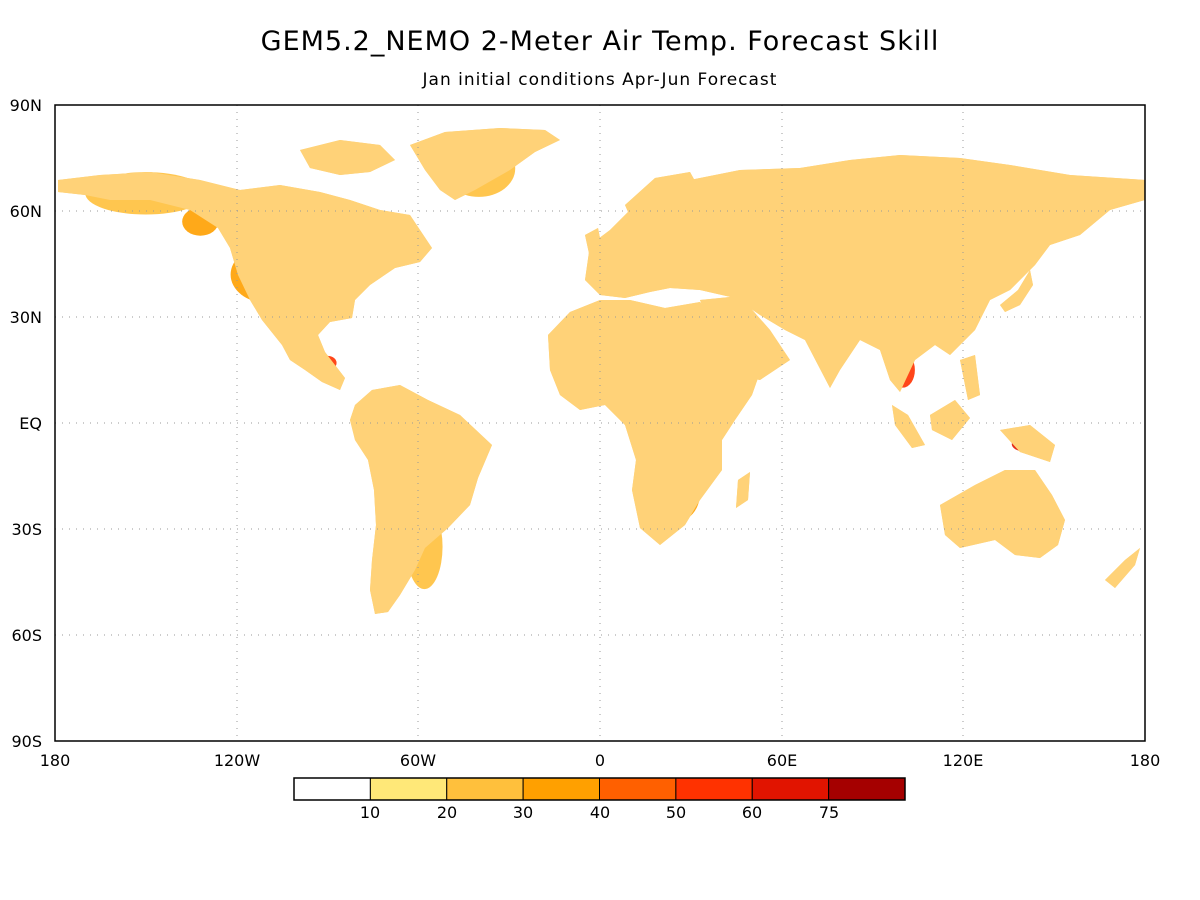  I want to click on lat-label: 30N, so click(26, 317).